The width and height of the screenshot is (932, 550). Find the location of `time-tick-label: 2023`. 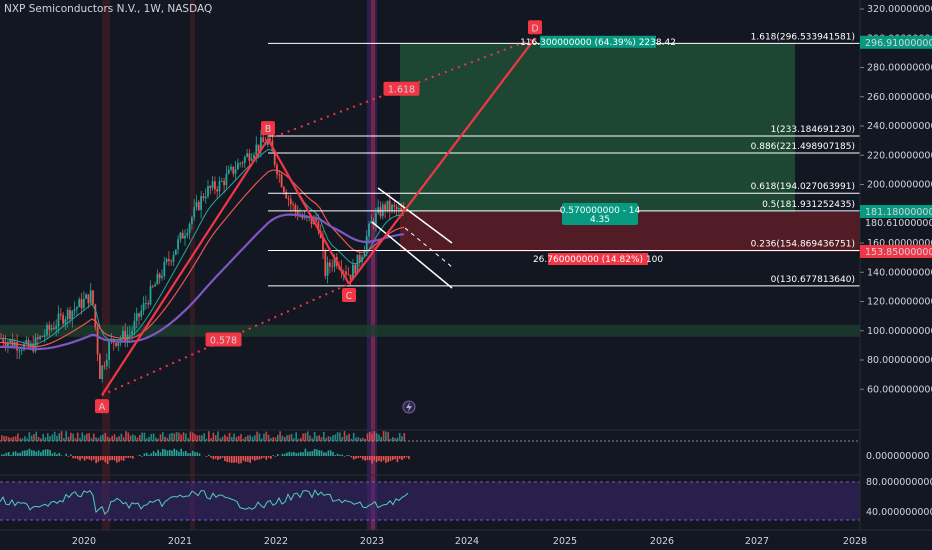

time-tick-label: 2023 is located at coordinates (372, 541).